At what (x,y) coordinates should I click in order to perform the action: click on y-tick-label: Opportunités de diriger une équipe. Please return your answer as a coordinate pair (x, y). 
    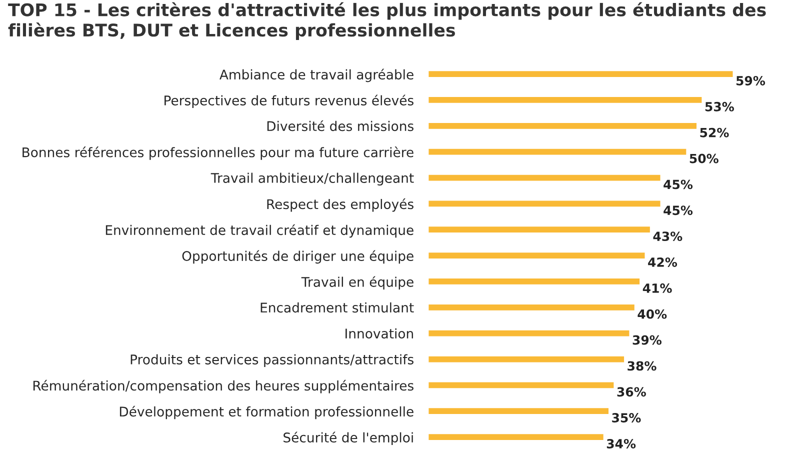
    Looking at the image, I should click on (298, 257).